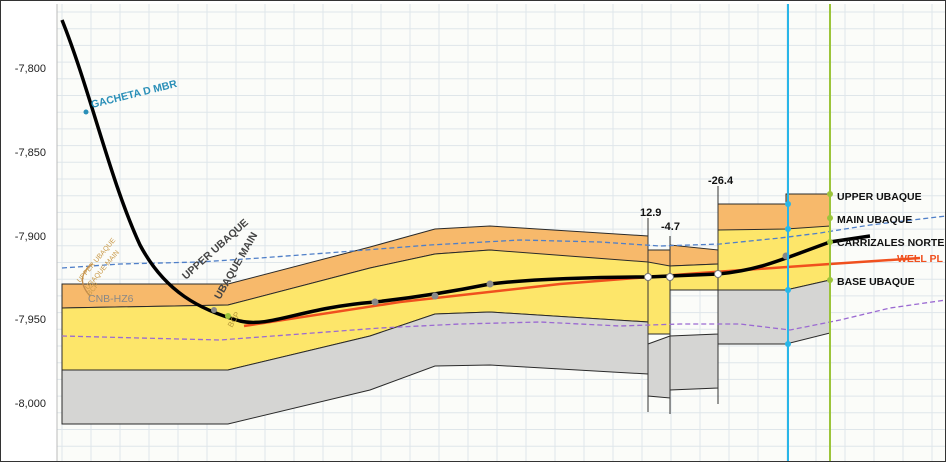 Image resolution: width=946 pixels, height=462 pixels. I want to click on cnb-hz6-label: CNB-HZ6, so click(111, 299).